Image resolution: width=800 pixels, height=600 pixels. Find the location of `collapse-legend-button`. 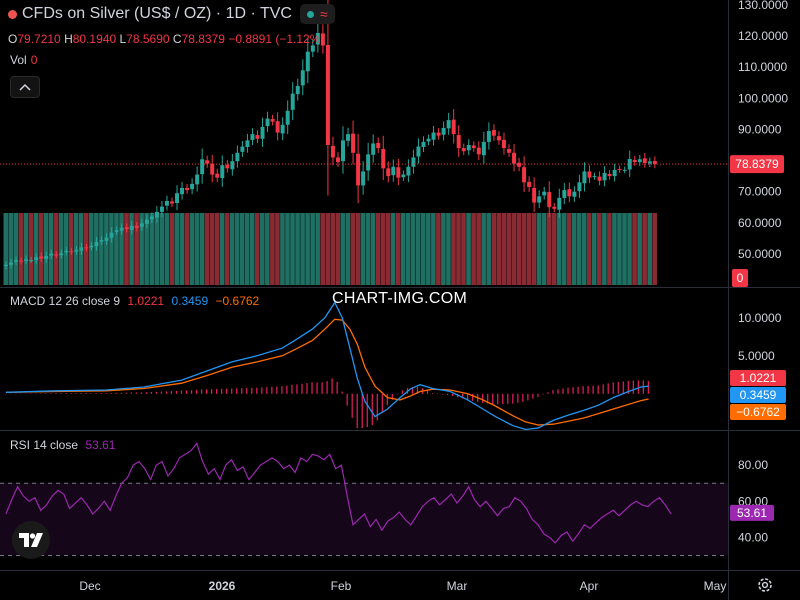

collapse-legend-button is located at coordinates (25, 87).